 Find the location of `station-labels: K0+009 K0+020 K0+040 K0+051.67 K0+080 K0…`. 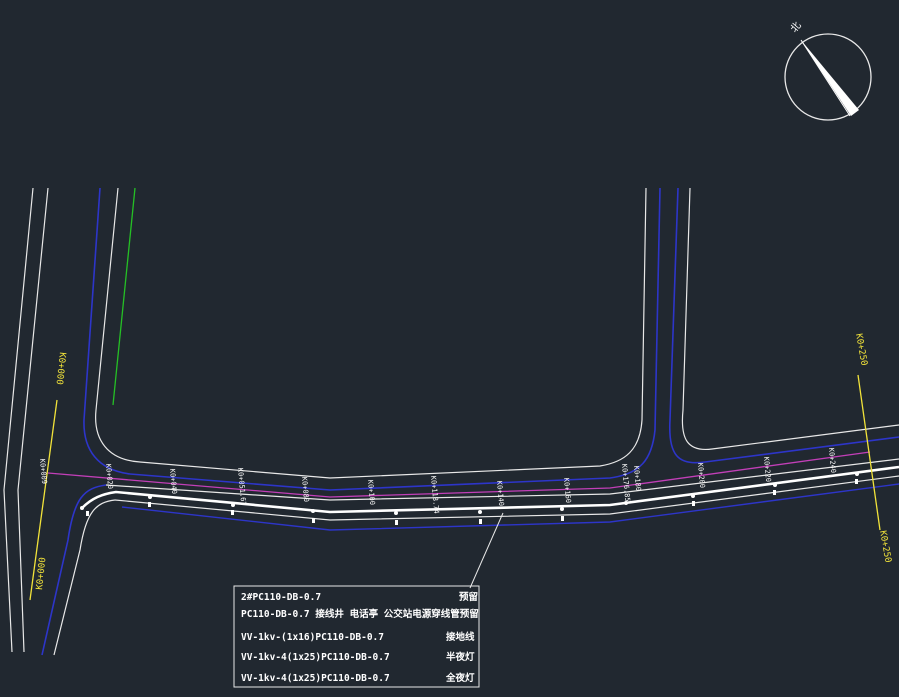

station-labels: K0+009 K0+020 K0+040 K0+051.67 K0+080 K0… is located at coordinates (437, 480).